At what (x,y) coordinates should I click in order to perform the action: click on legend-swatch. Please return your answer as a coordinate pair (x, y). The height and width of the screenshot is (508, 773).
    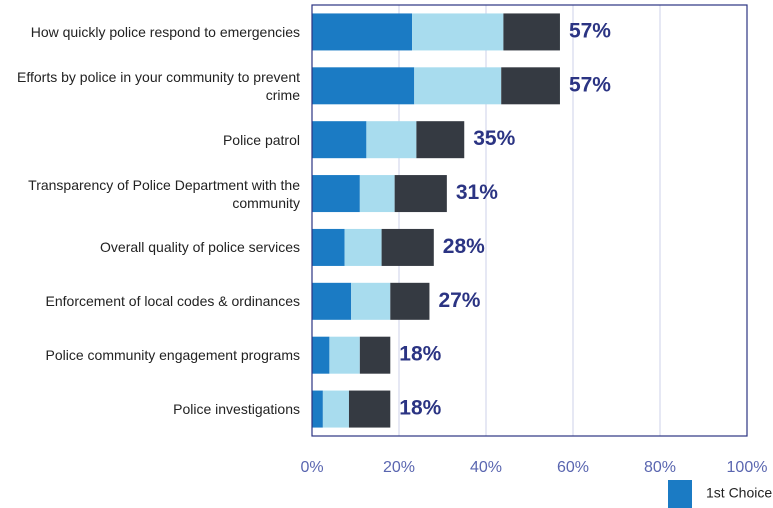
    Looking at the image, I should click on (680, 494).